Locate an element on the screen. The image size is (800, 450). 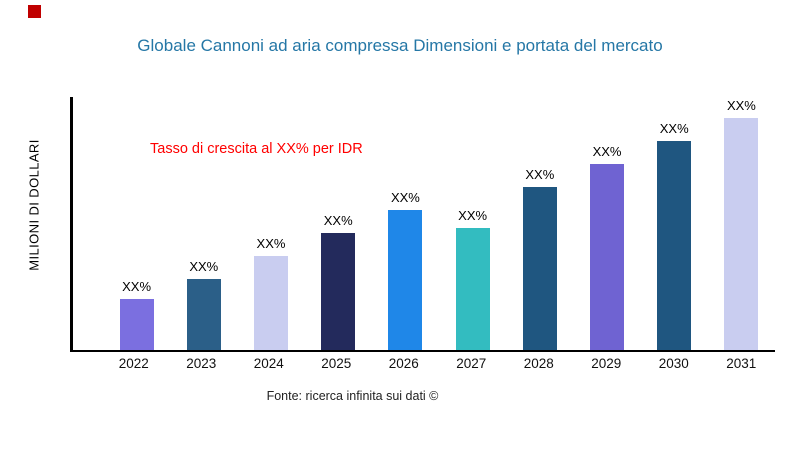
bar-group-2022: XX% is located at coordinates (136, 314).